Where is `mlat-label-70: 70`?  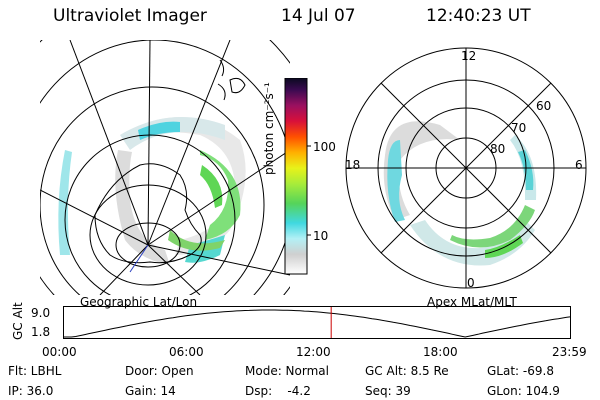
mlat-label-70: 70 is located at coordinates (519, 128).